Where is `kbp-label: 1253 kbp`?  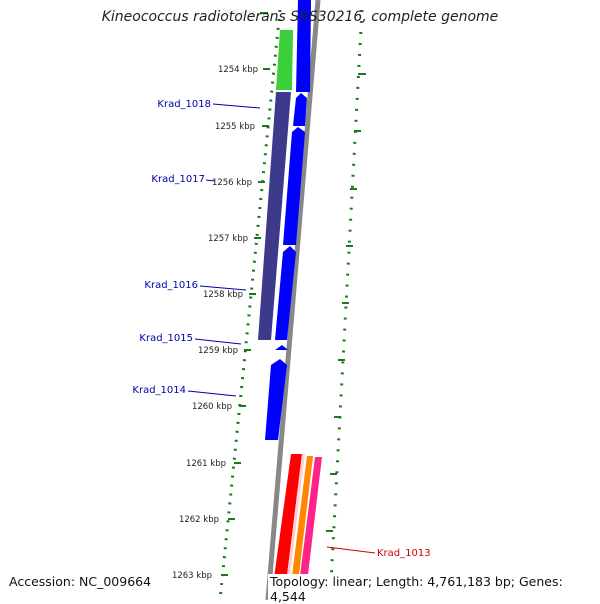 kbp-label: 1253 kbp is located at coordinates (236, 14).